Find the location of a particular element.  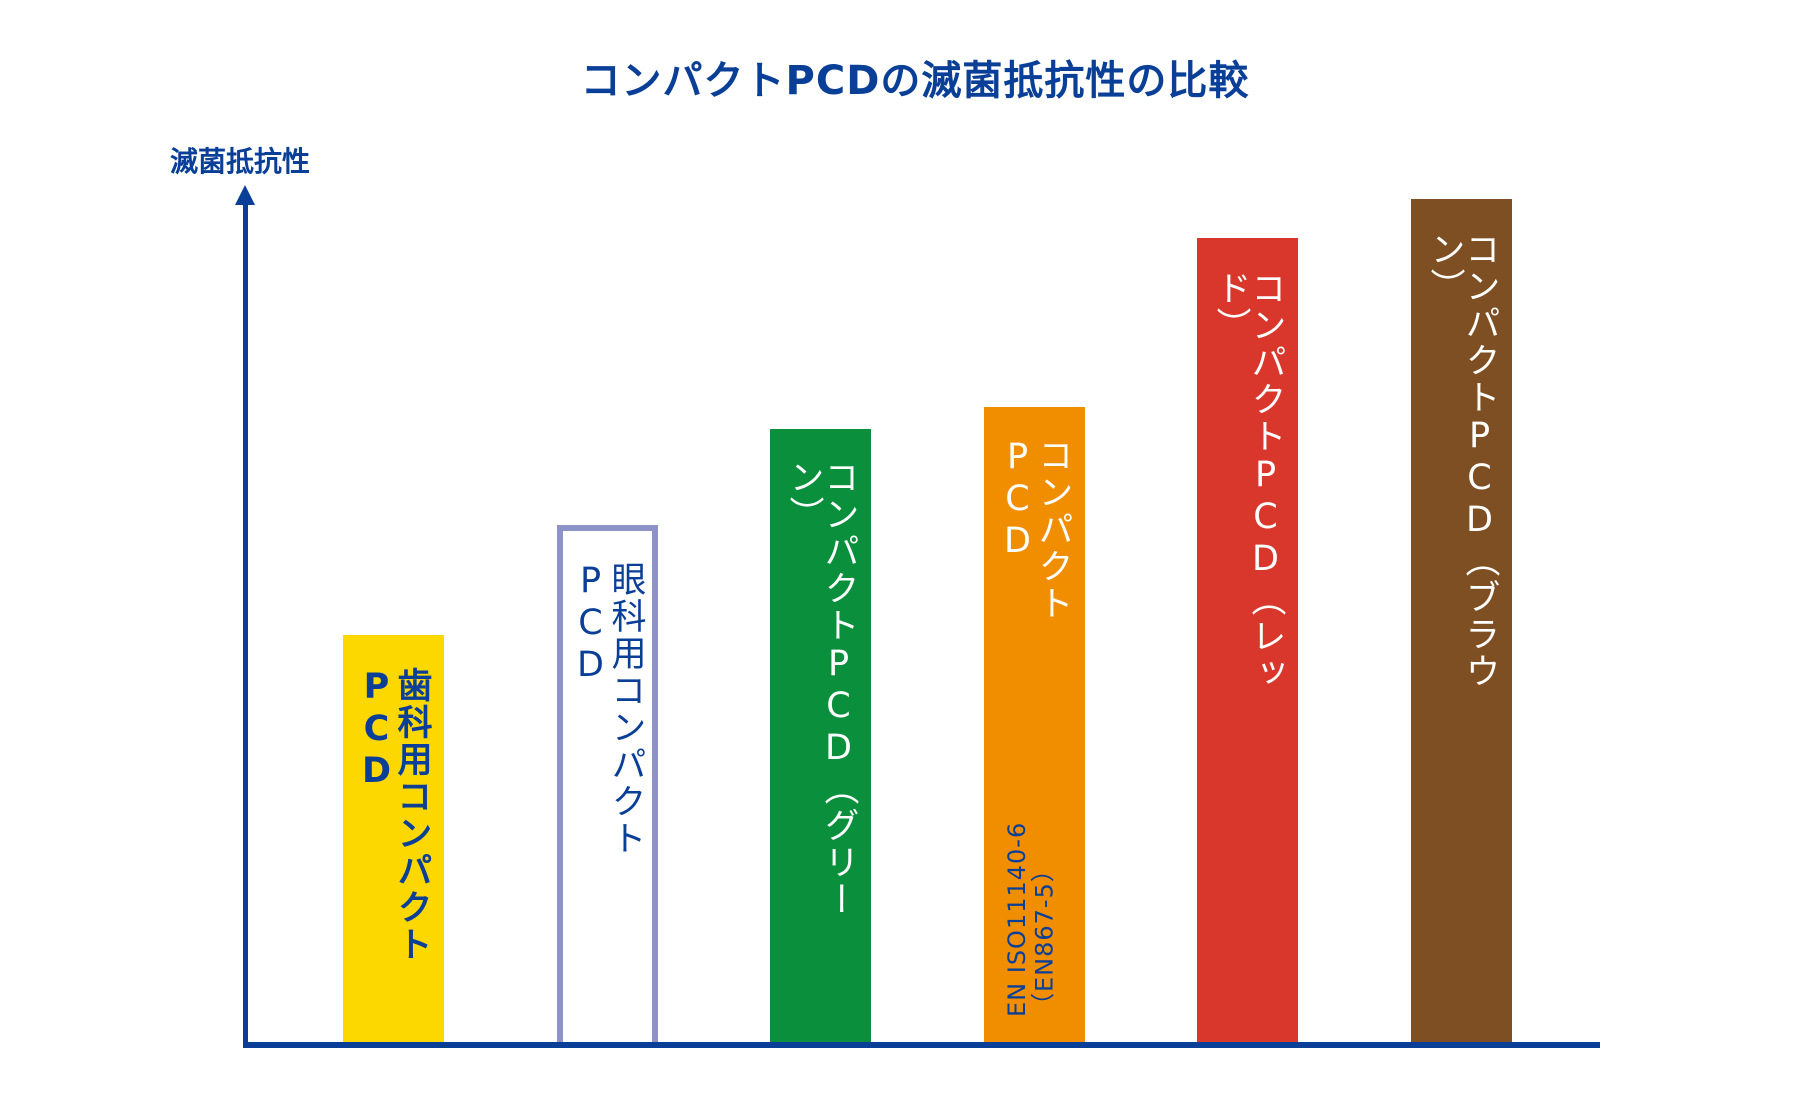

bar-dental: 歯科用コンパクトPCD is located at coordinates (393, 839).